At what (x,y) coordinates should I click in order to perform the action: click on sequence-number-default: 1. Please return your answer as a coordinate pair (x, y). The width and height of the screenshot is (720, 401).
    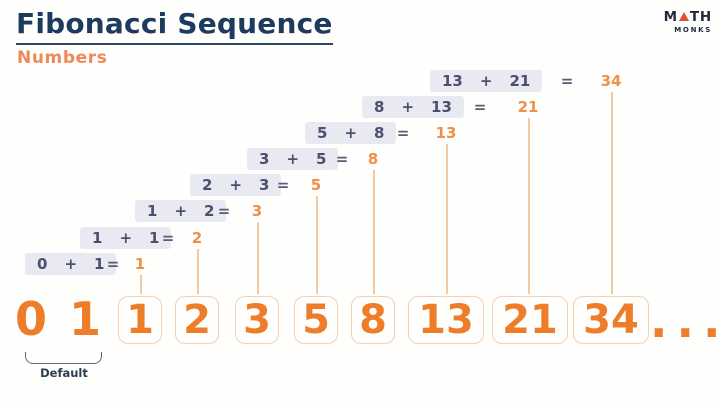
    Looking at the image, I should click on (85, 319).